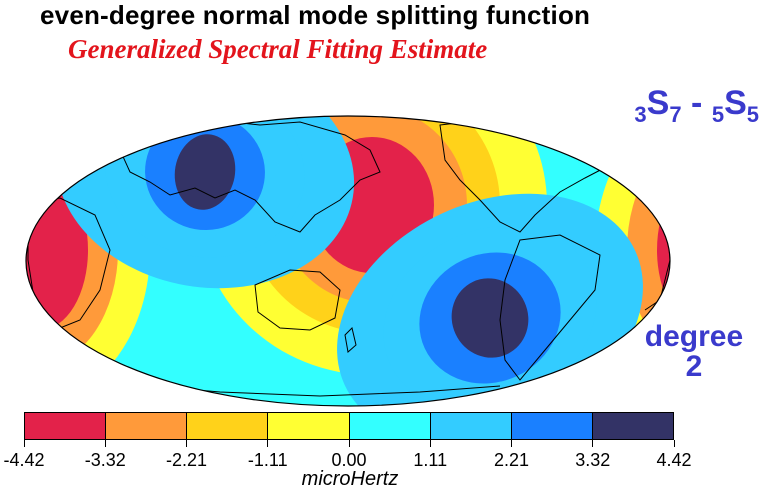  I want to click on colorbar, so click(349, 426).